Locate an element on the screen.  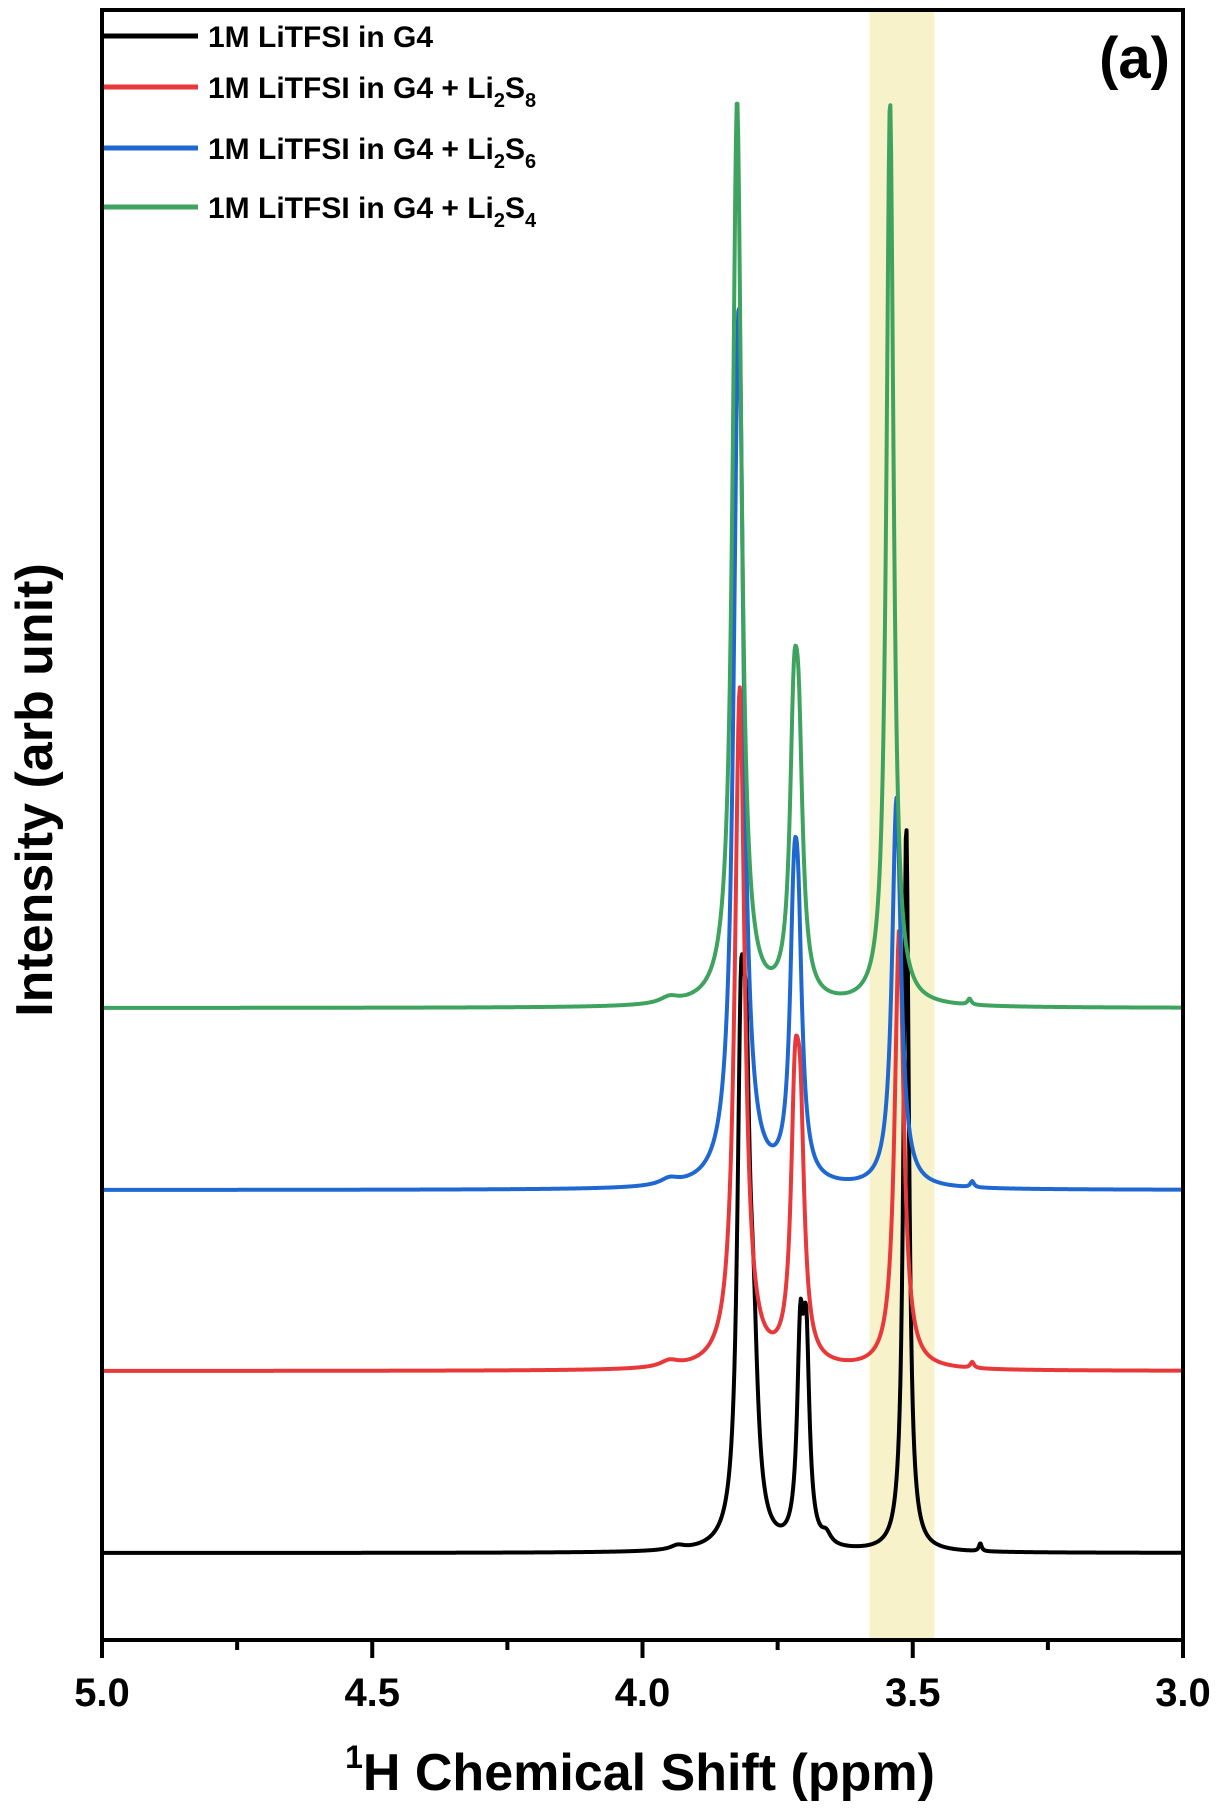
x-tick-label: 4.0 is located at coordinates (643, 1693).